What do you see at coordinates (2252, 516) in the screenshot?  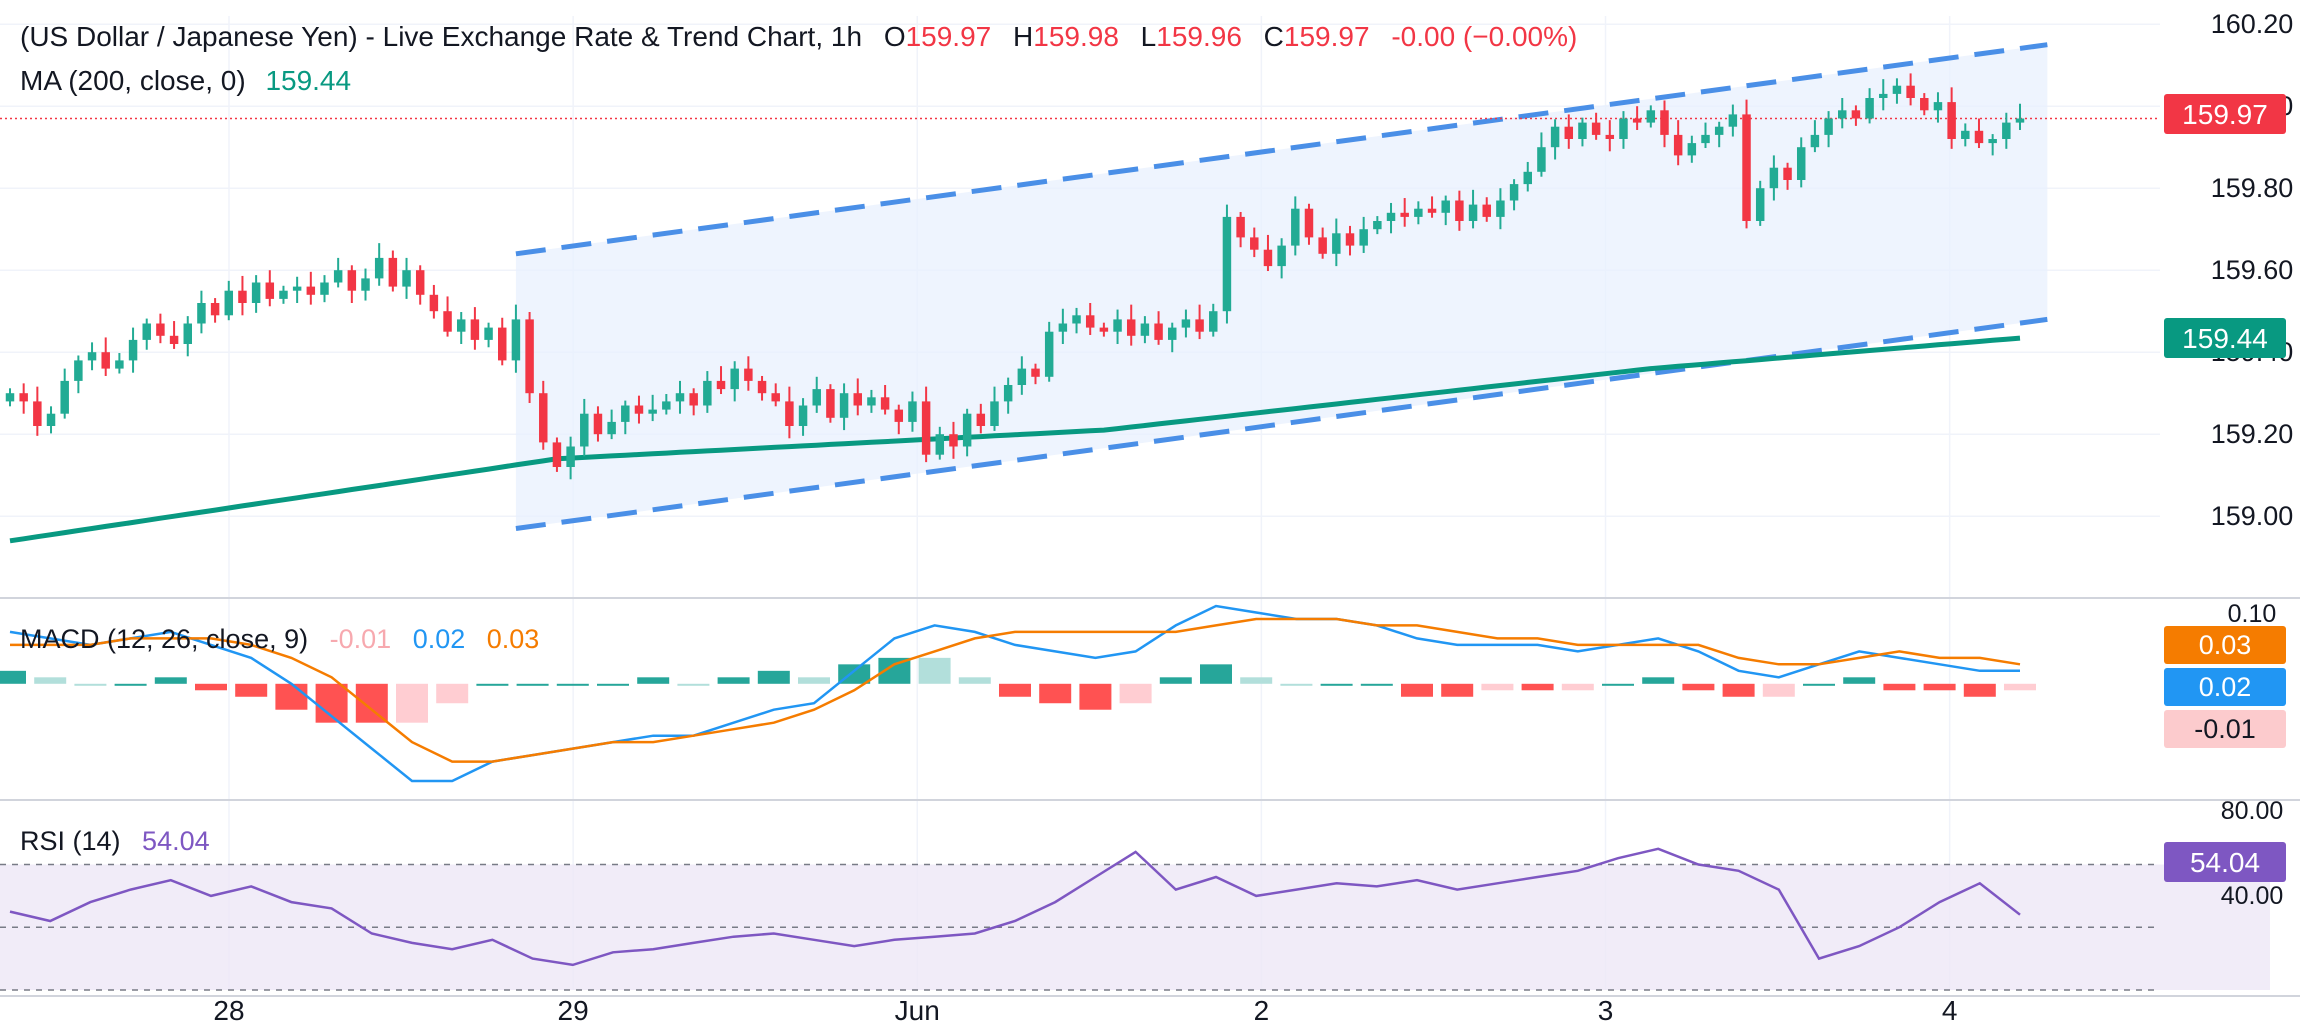 I see `price-tick-label: 159.00` at bounding box center [2252, 516].